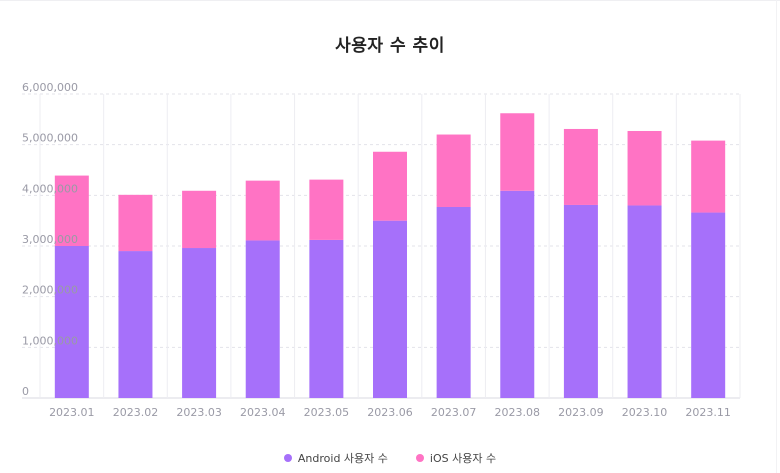 Image resolution: width=780 pixels, height=473 pixels. I want to click on legend-android-swatch-icon, so click(287, 458).